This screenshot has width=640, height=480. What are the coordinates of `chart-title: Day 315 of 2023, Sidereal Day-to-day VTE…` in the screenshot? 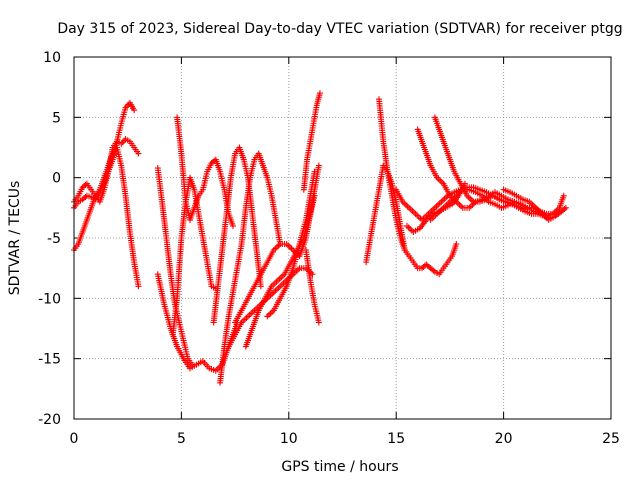 It's located at (339, 29).